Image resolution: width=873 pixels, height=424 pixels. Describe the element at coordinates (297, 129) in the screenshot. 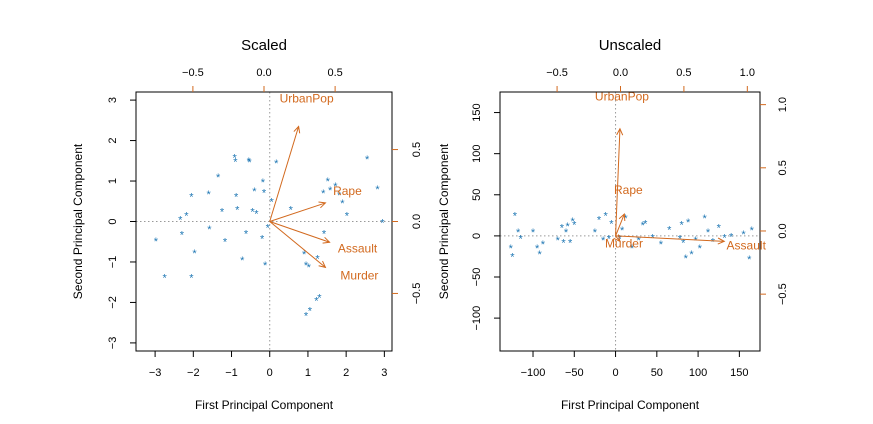

I see `arrowhead-urbanpop` at that location.